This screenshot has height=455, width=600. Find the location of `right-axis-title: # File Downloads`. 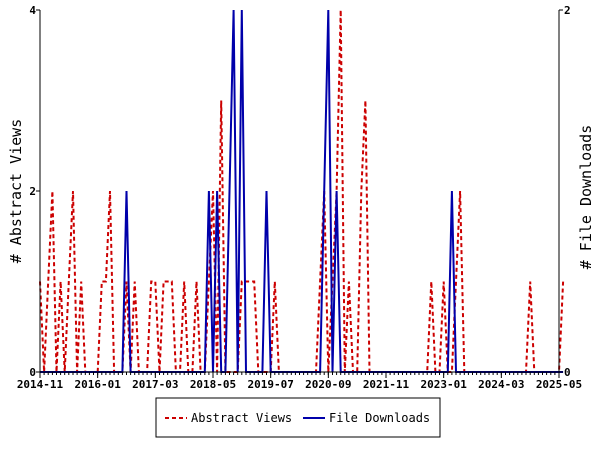

right-axis-title: # File Downloads is located at coordinates (586, 197).